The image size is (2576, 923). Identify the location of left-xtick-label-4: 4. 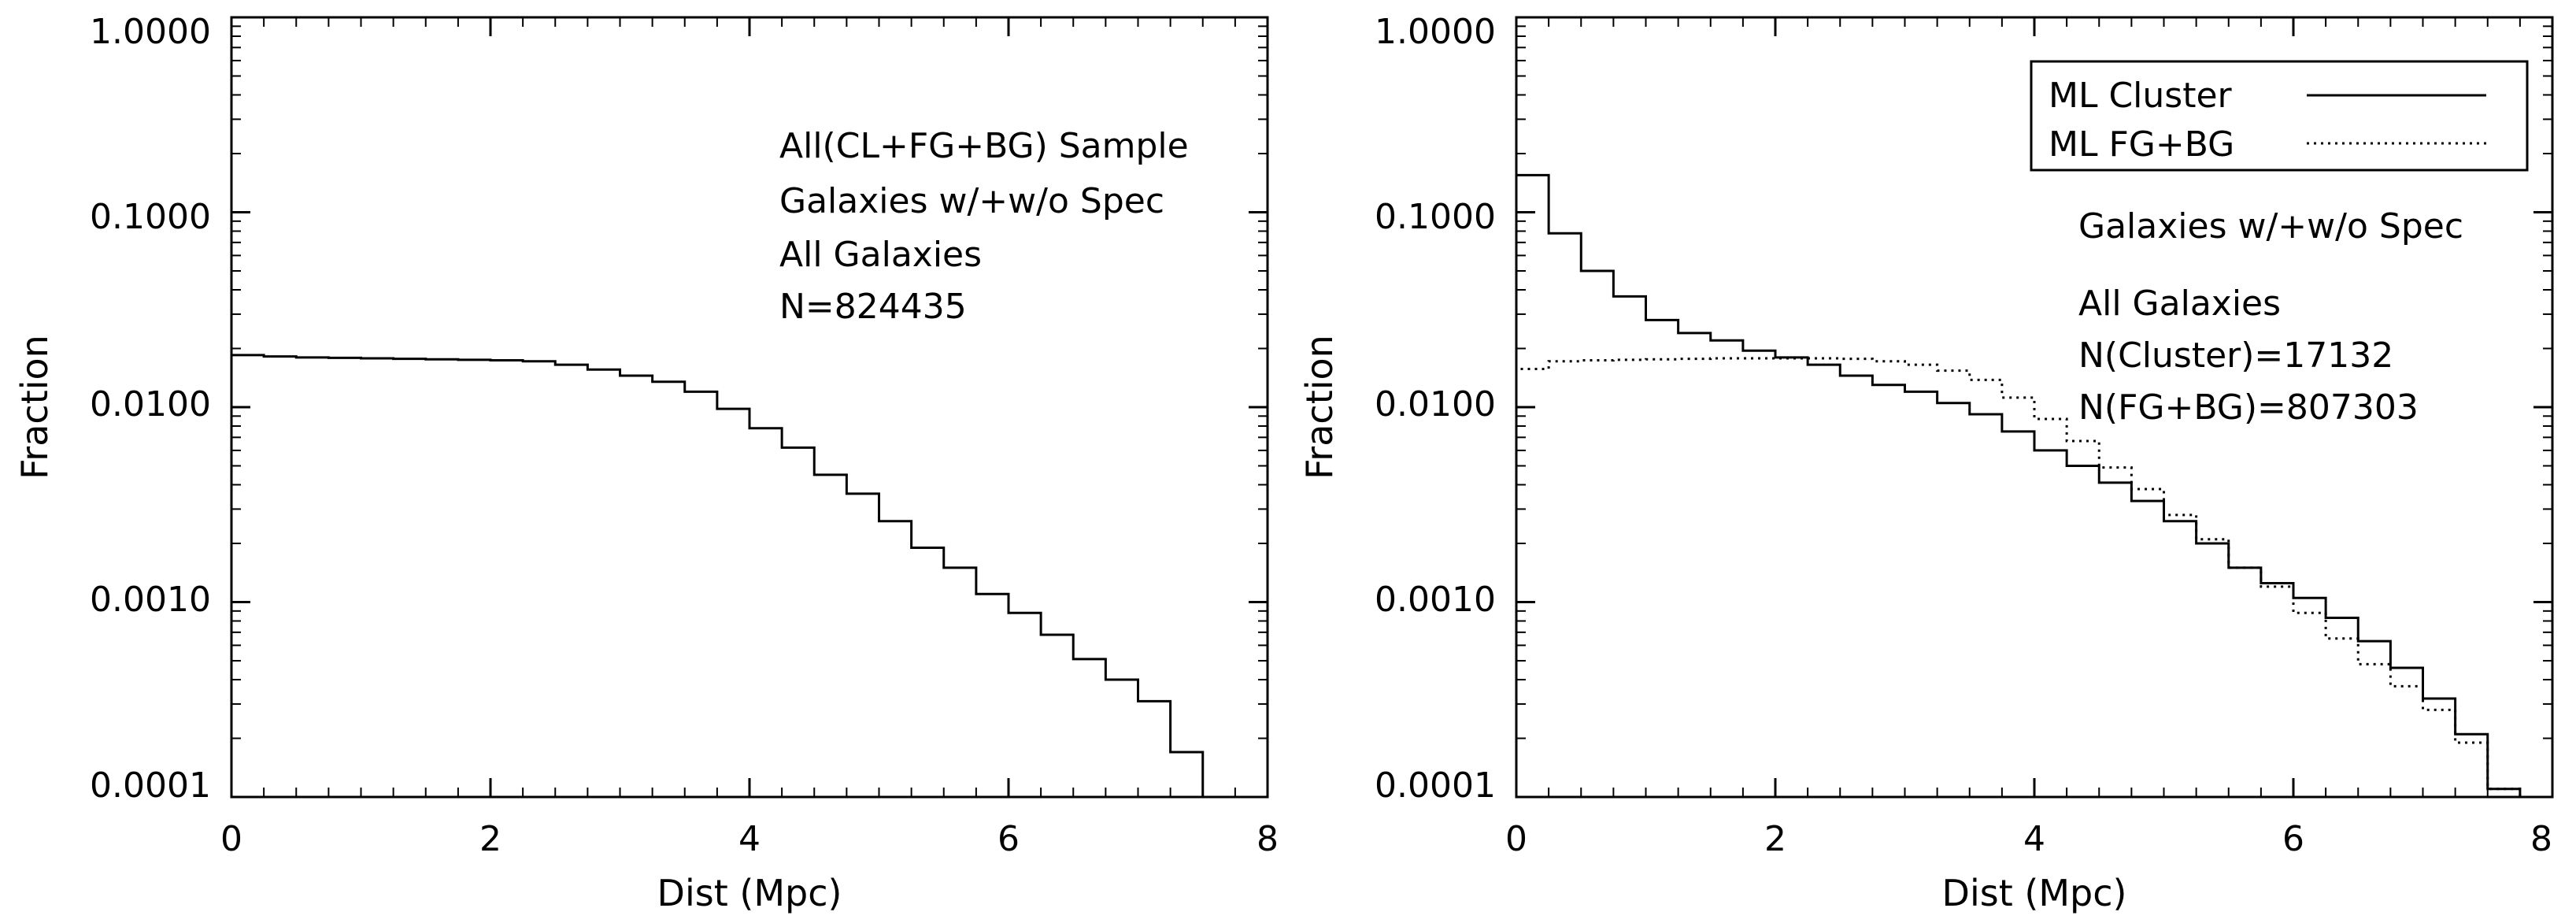
(749, 839).